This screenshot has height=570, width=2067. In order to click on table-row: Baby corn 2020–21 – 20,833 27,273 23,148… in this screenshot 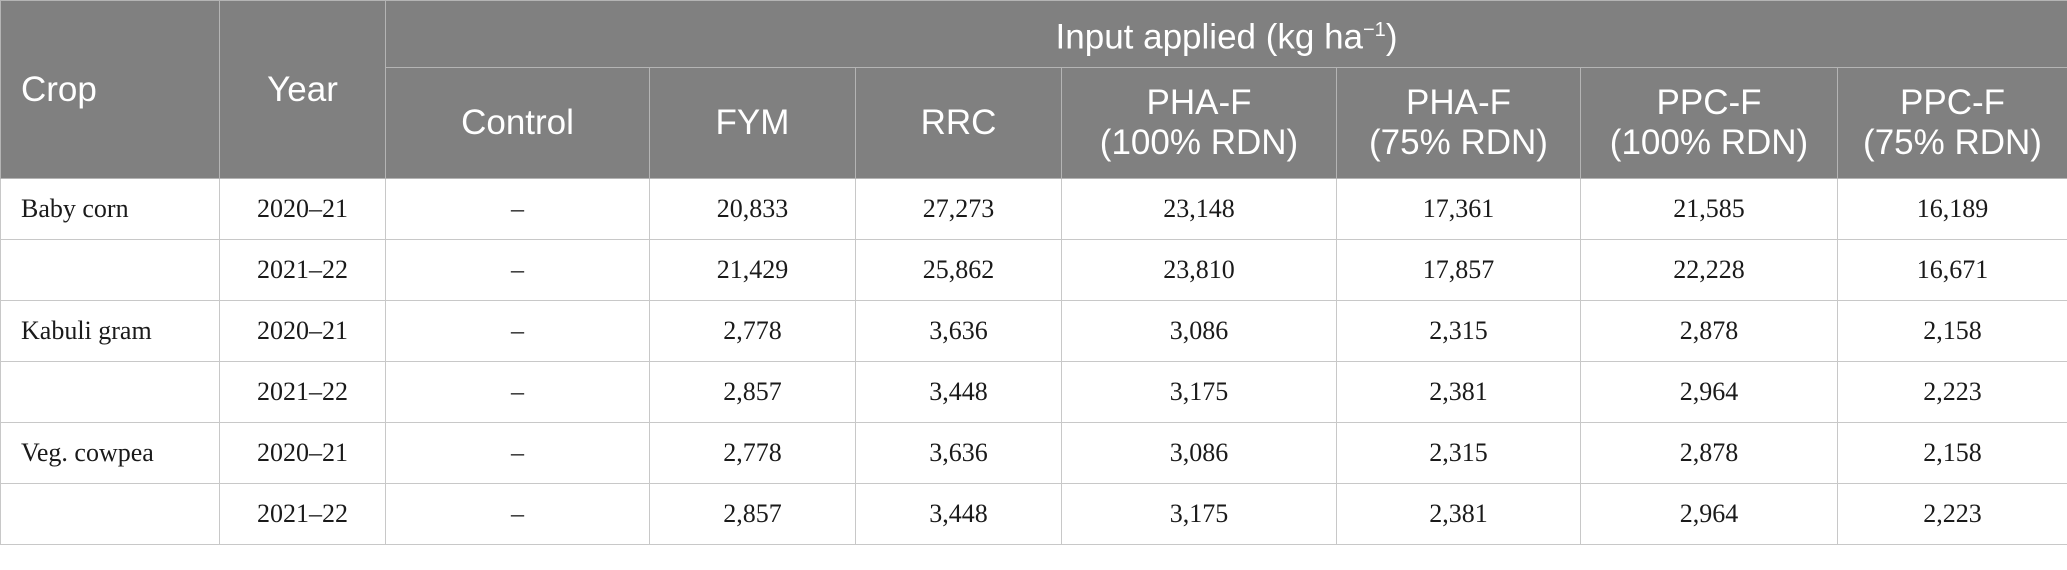, I will do `click(1033, 209)`.